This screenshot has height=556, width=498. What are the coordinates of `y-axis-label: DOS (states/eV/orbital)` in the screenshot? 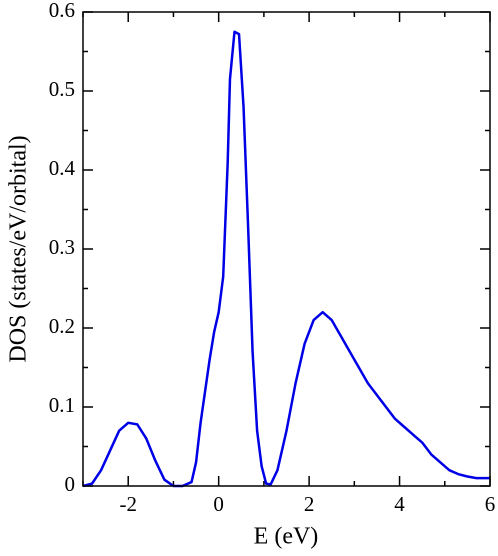 It's located at (19, 248).